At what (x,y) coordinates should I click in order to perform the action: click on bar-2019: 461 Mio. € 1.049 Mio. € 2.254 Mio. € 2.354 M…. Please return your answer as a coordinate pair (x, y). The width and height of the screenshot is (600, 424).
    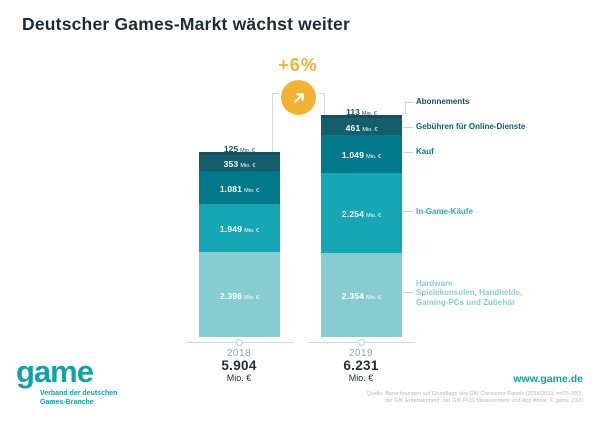
    Looking at the image, I should click on (361, 226).